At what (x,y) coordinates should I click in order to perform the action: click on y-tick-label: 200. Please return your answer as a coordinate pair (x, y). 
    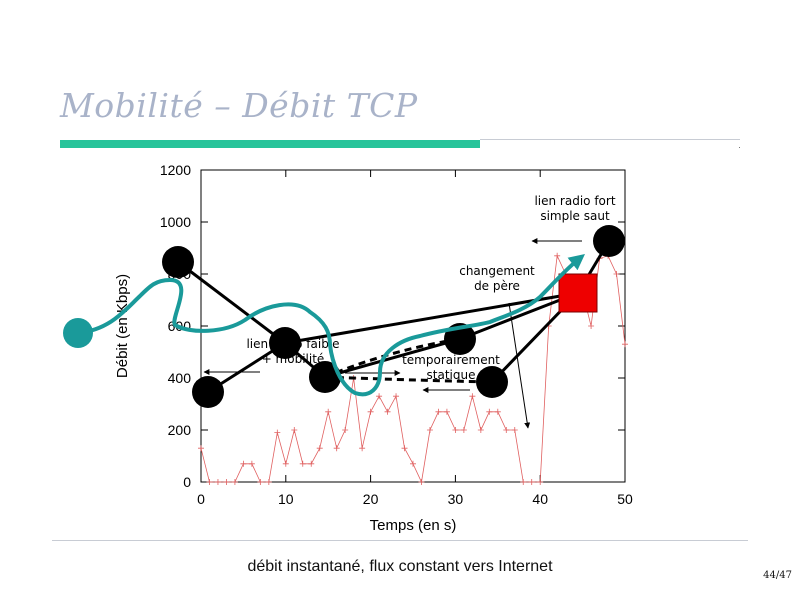
    Looking at the image, I should click on (180, 430).